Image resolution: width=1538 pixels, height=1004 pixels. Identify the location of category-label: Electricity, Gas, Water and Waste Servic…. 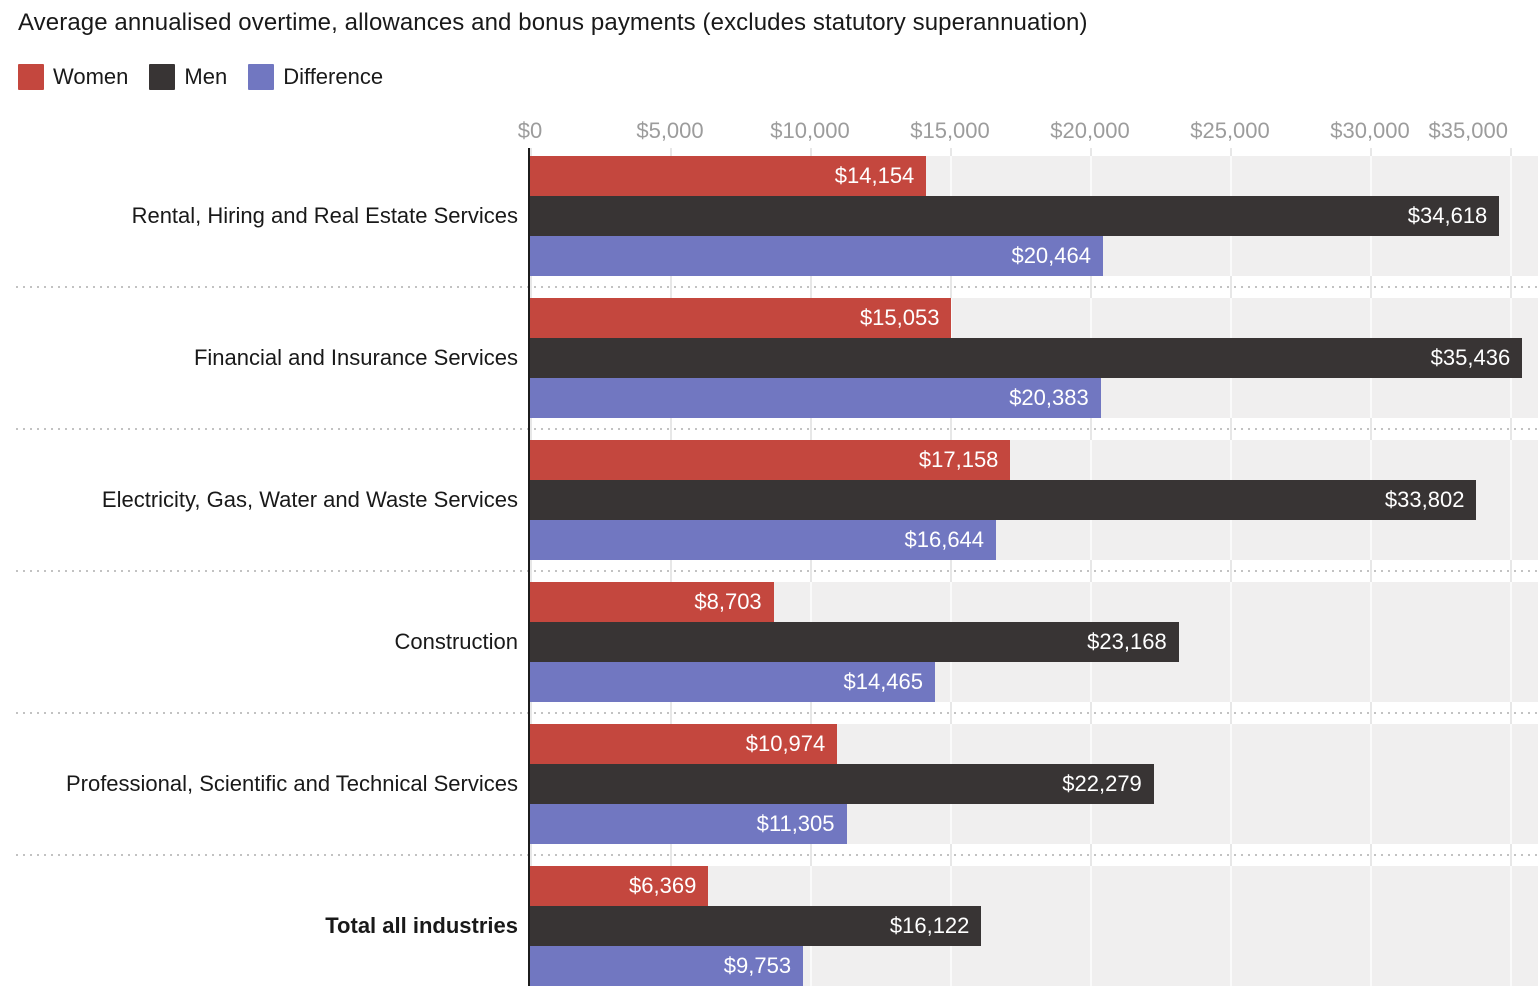
(309, 499).